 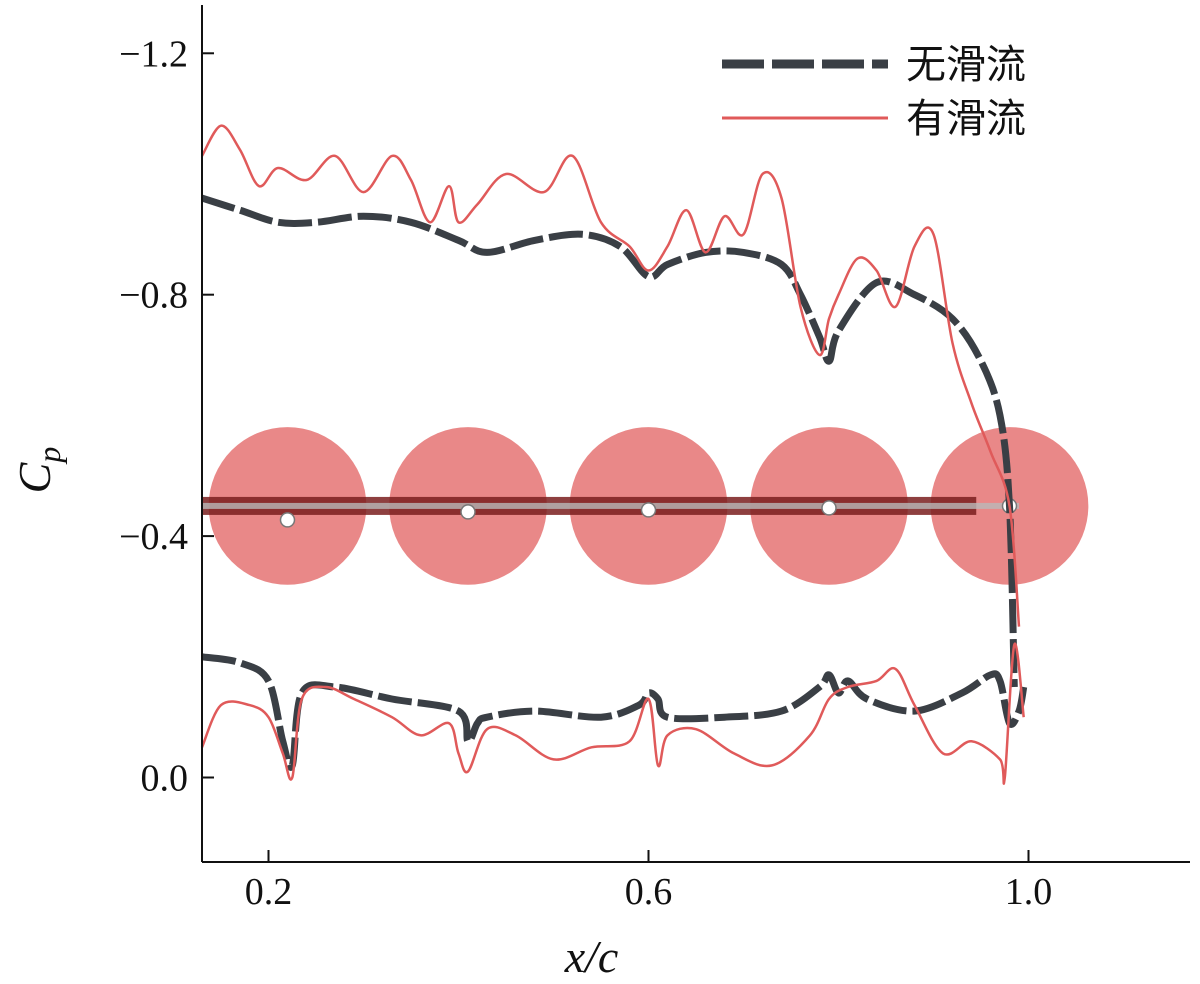 I want to click on no-slipstream-lower-line, so click(x=614, y=712).